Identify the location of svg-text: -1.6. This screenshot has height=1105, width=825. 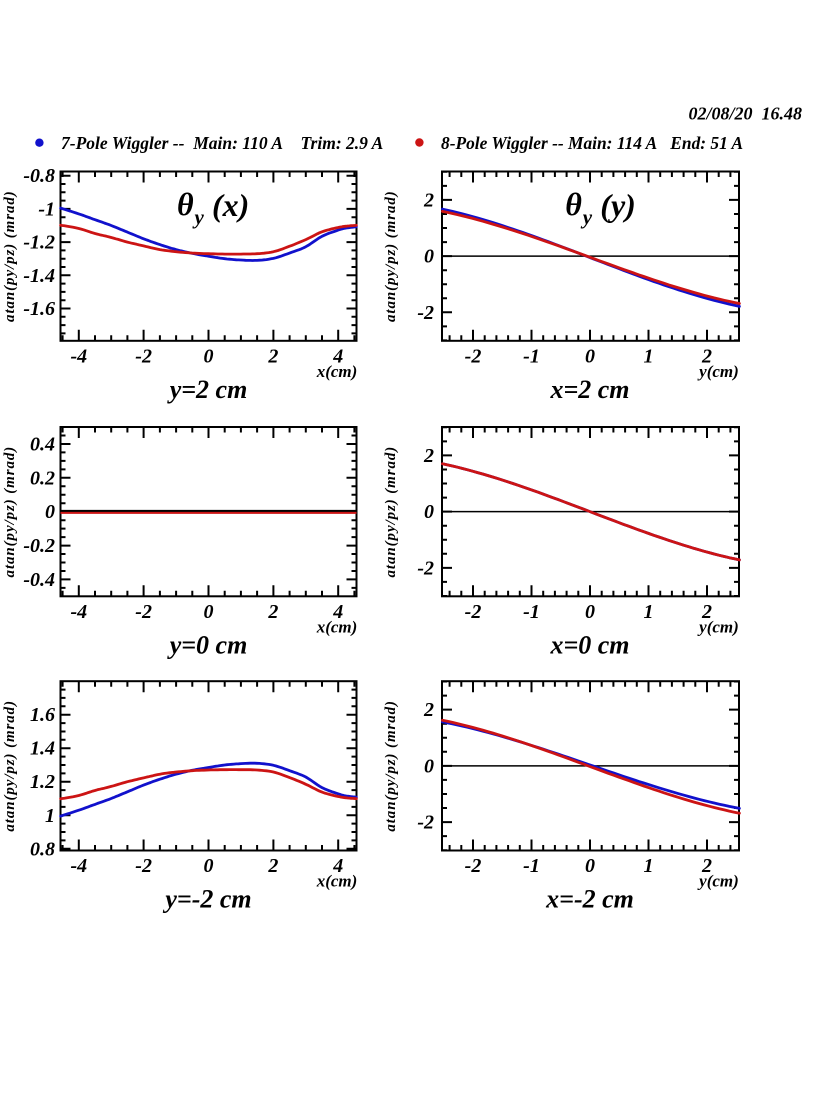
(39, 309).